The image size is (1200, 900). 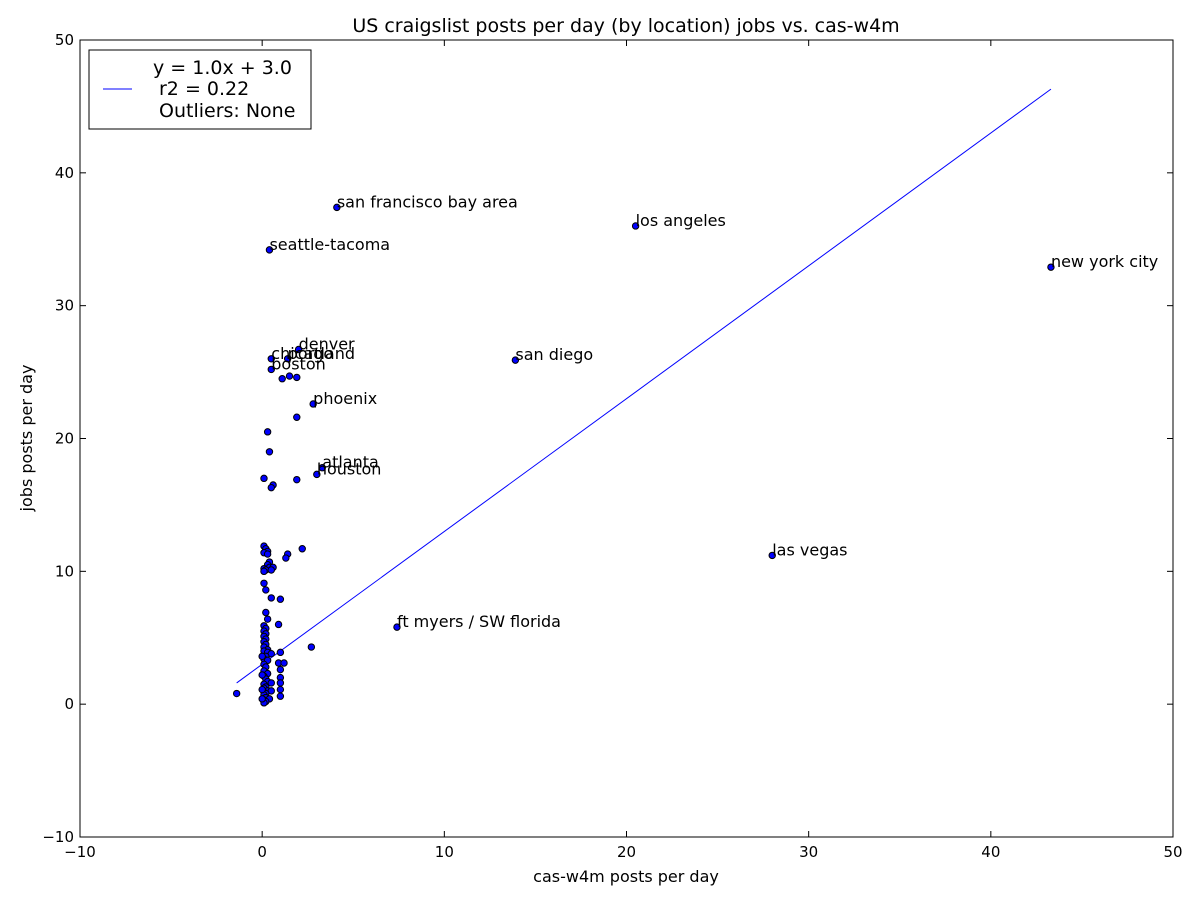 What do you see at coordinates (80, 852) in the screenshot?
I see `x-tick-label: −10` at bounding box center [80, 852].